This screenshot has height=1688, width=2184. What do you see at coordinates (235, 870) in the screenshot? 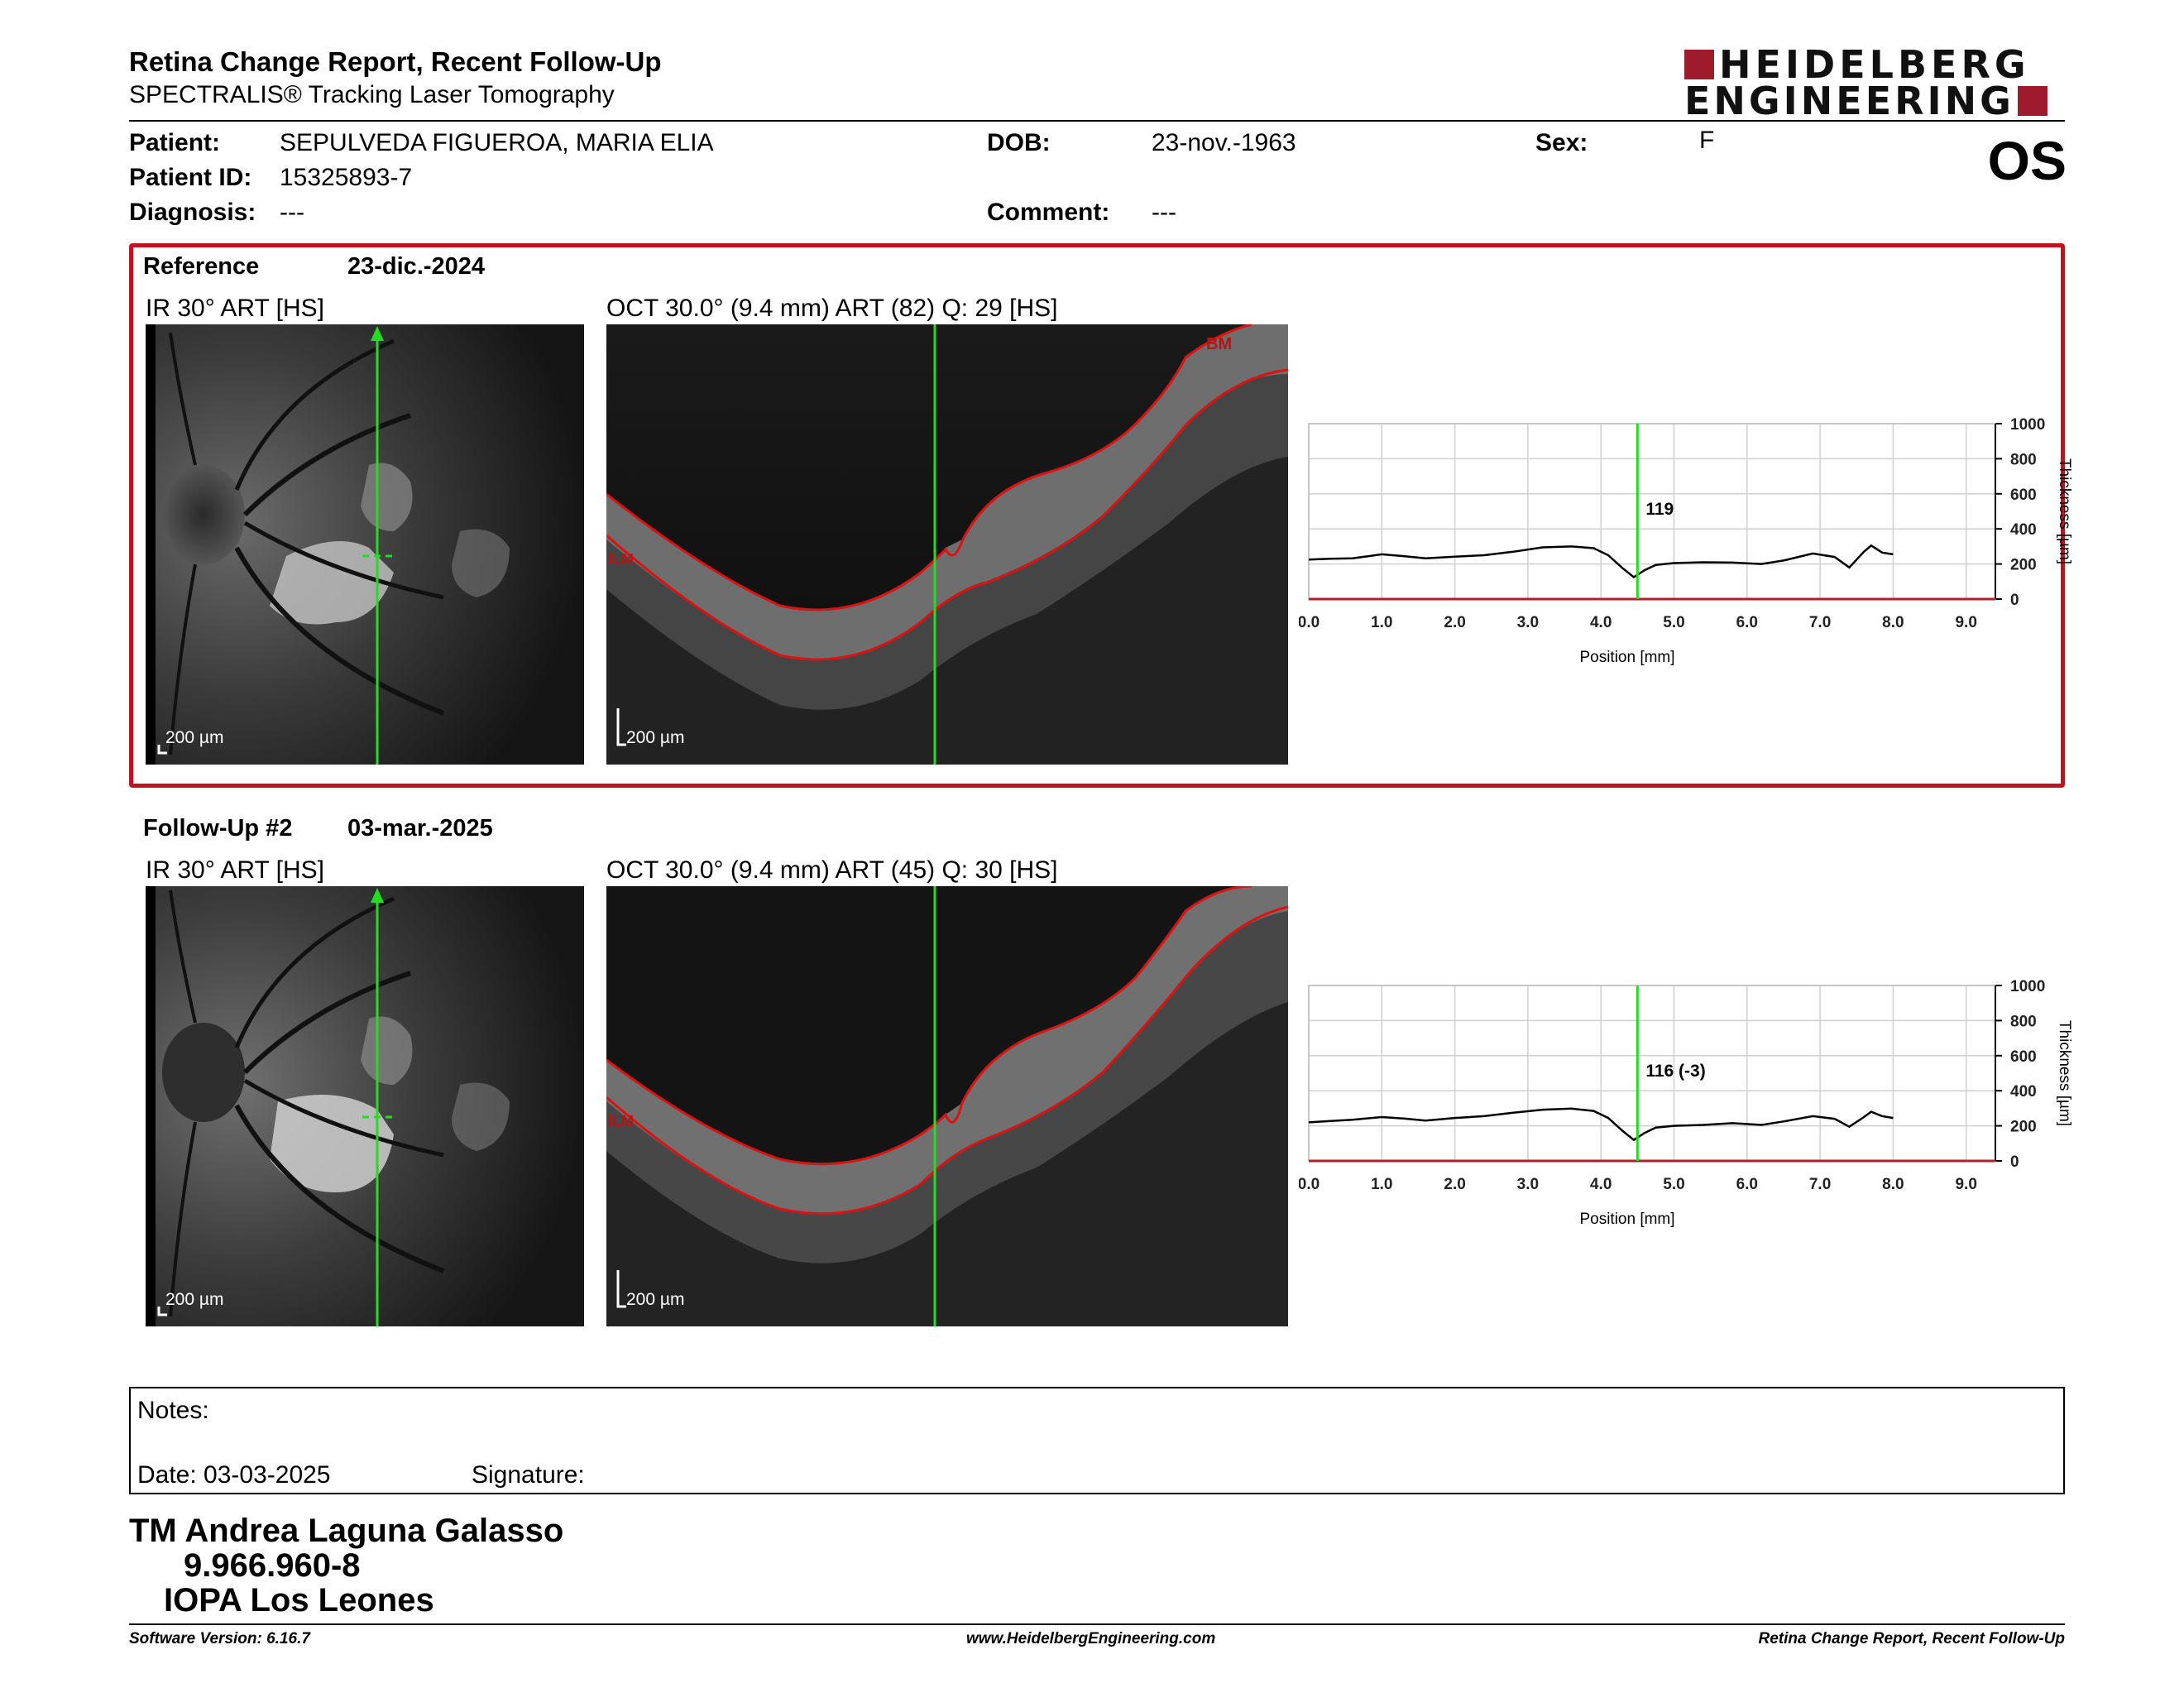
I see `followup-ir-caption: IR 30° ART [HS]` at bounding box center [235, 870].